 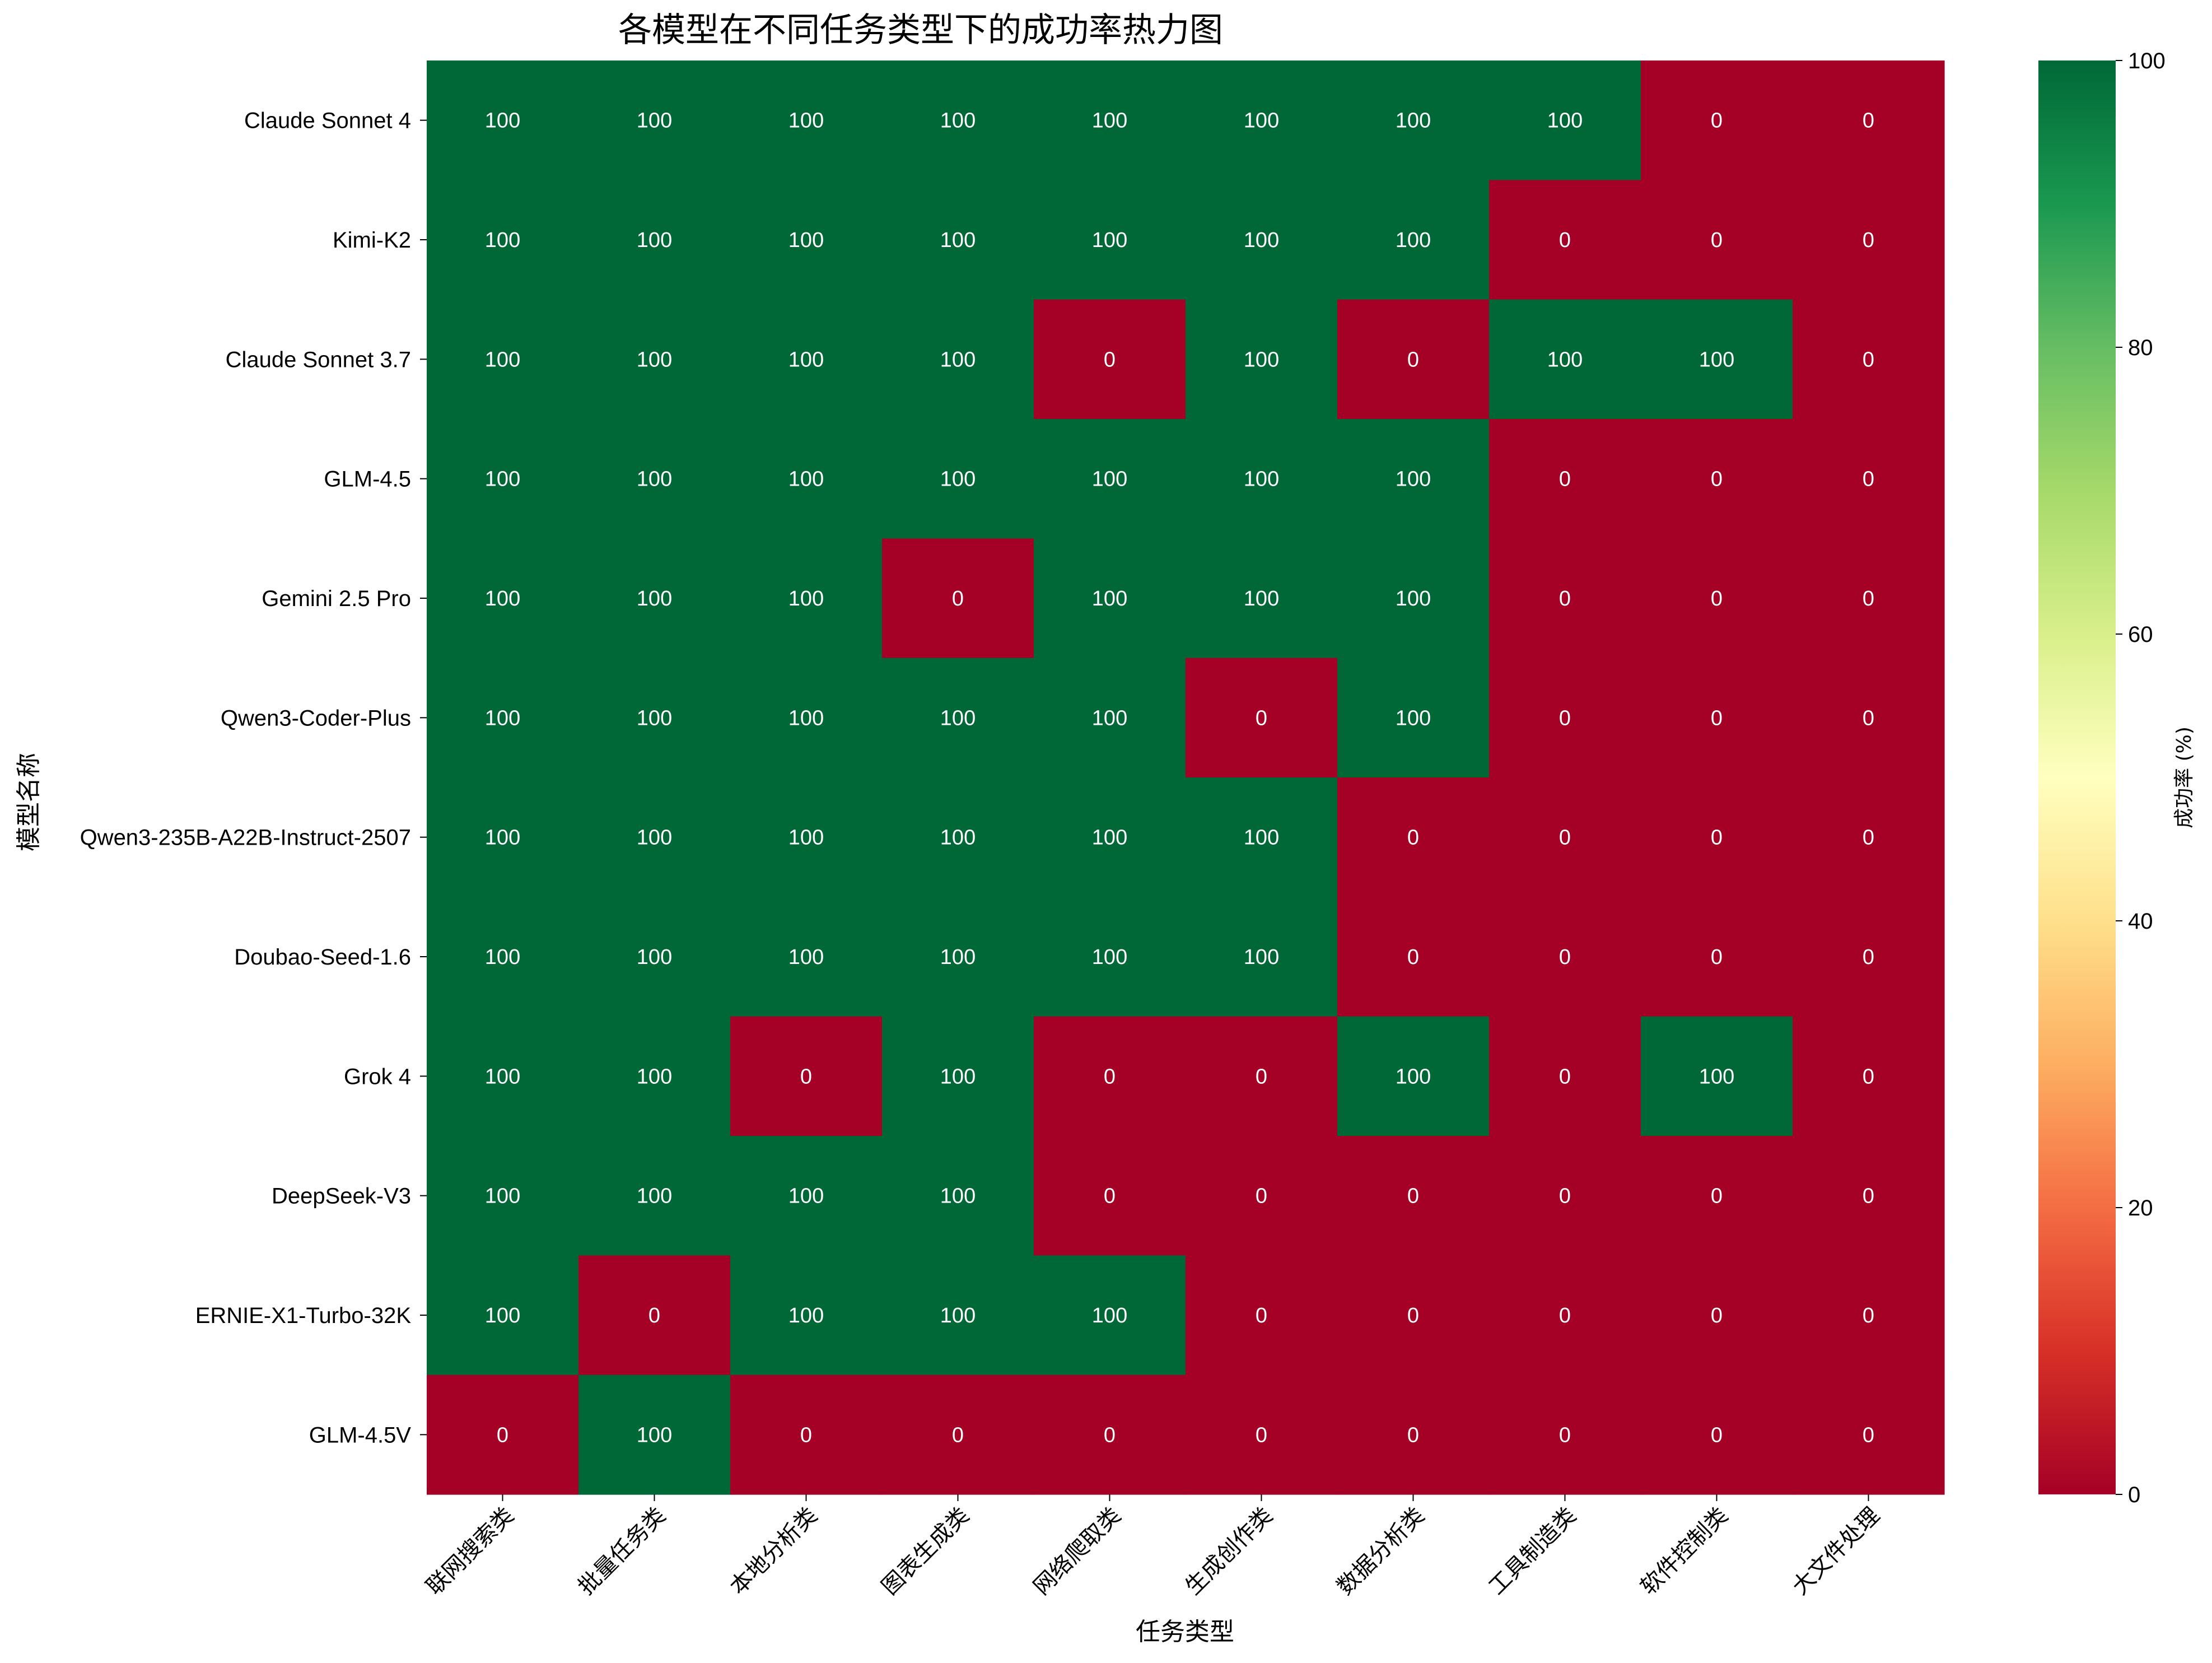 What do you see at coordinates (926, 1551) in the screenshot?
I see `x-tick-label: 图表生成类` at bounding box center [926, 1551].